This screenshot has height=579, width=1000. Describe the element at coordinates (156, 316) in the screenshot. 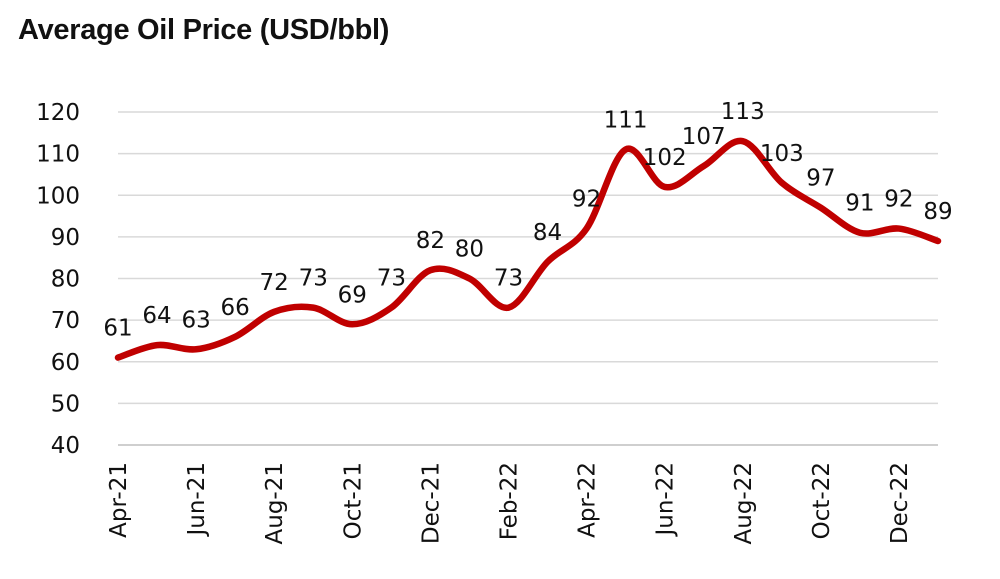

I see `data-label: 64` at that location.